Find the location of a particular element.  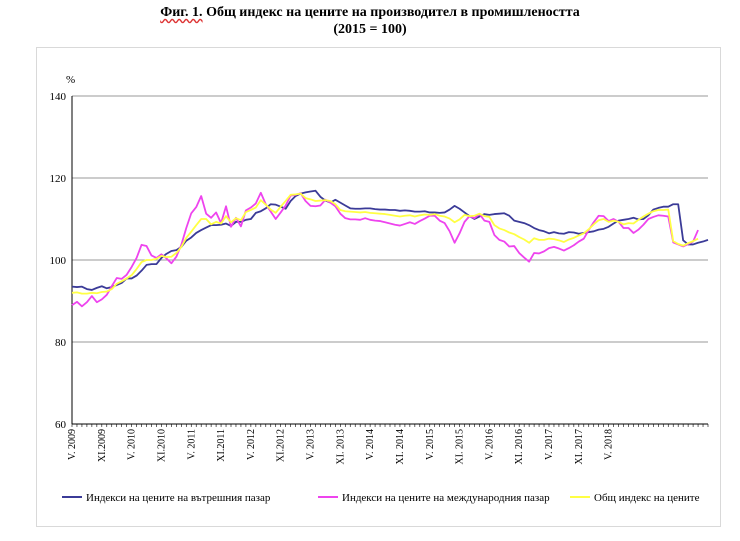

y-axis-ticks: 60 80 100 120 140 is located at coordinates (58, 261).